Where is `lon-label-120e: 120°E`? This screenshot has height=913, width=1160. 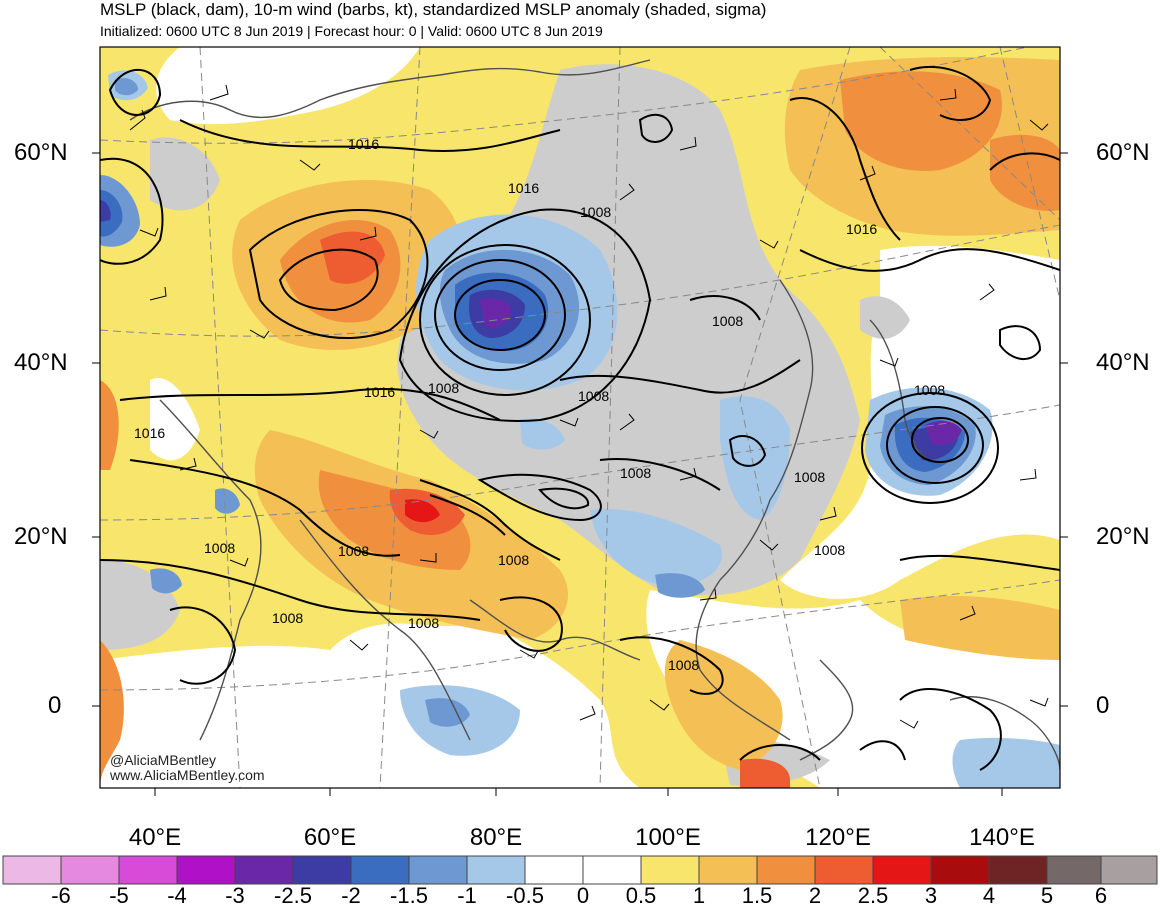
lon-label-120e: 120°E is located at coordinates (838, 837).